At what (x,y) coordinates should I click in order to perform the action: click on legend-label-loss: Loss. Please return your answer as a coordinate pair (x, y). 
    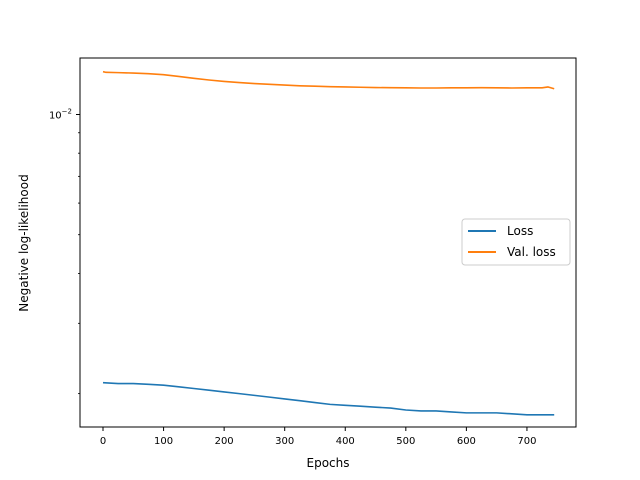
    Looking at the image, I should click on (520, 231).